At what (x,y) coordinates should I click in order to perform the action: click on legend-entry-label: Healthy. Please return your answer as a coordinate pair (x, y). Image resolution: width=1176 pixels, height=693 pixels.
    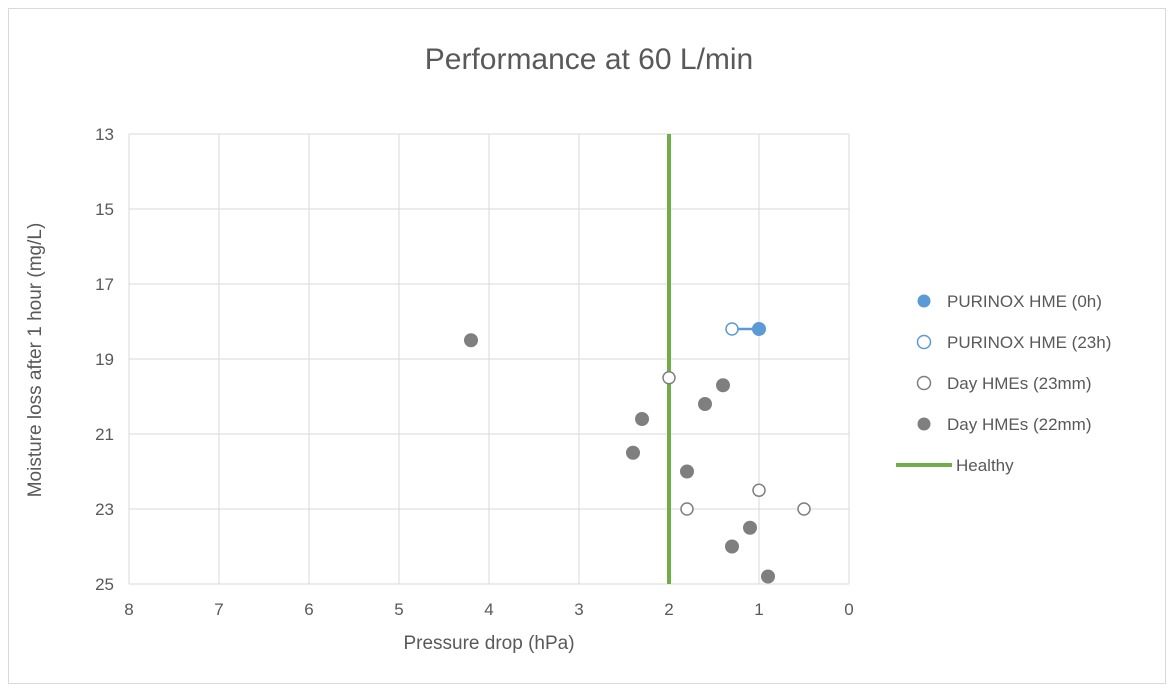
    Looking at the image, I should click on (985, 465).